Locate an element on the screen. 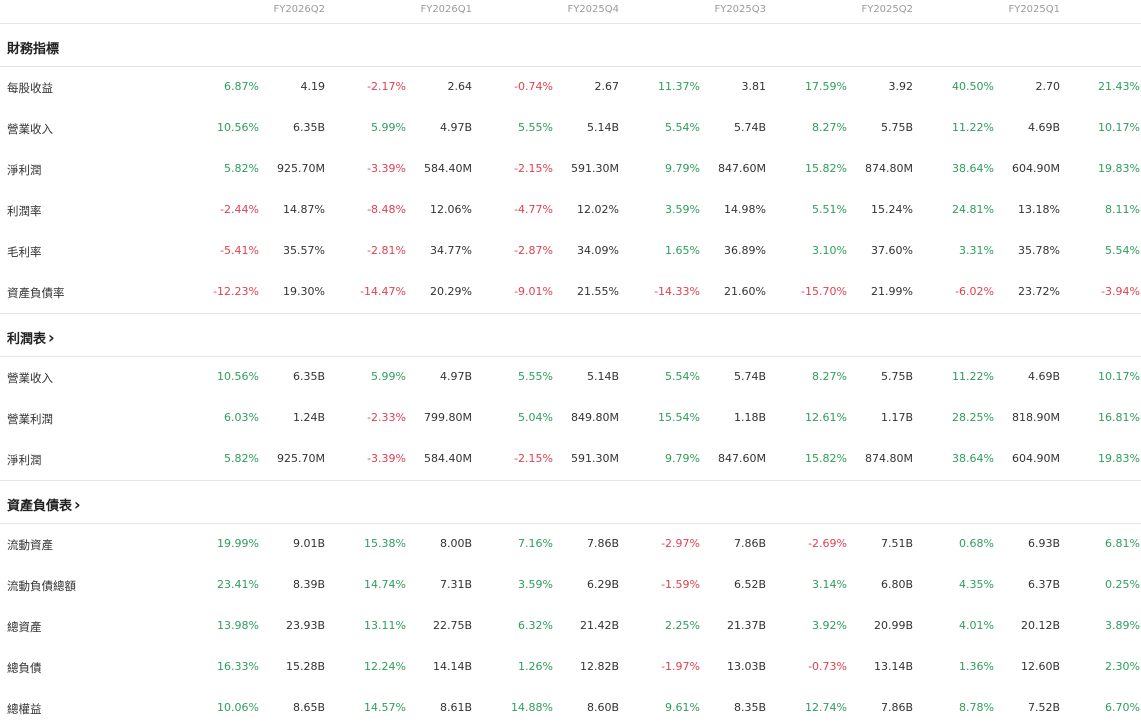 Image resolution: width=1141 pixels, height=723 pixels. change-percent: 3.92% is located at coordinates (829, 625).